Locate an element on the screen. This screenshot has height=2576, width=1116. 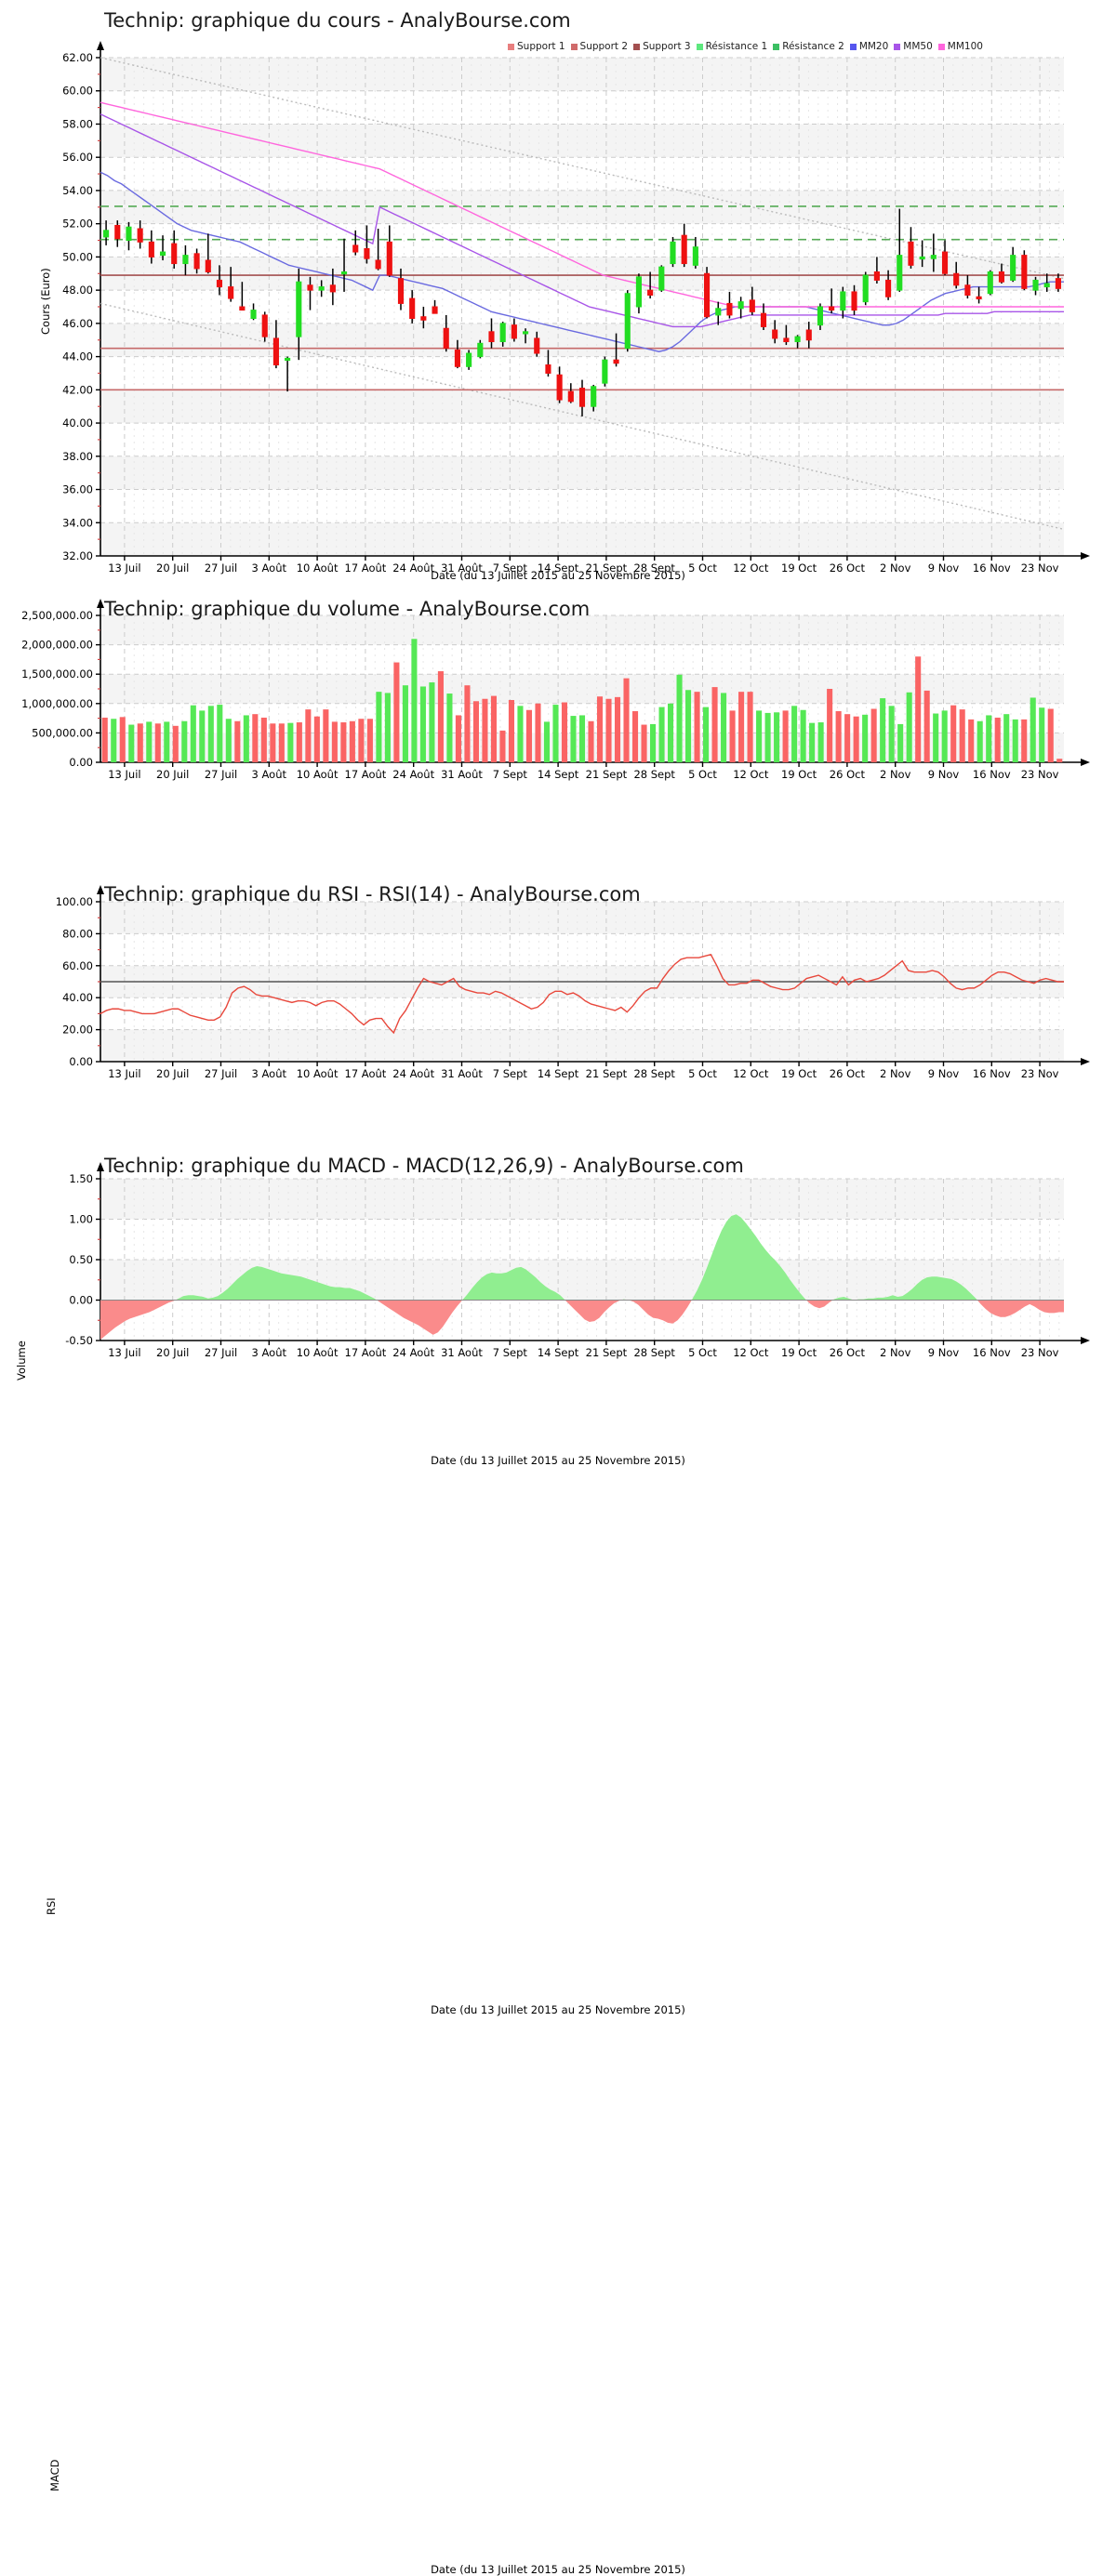
rsi-line is located at coordinates (582, 994).